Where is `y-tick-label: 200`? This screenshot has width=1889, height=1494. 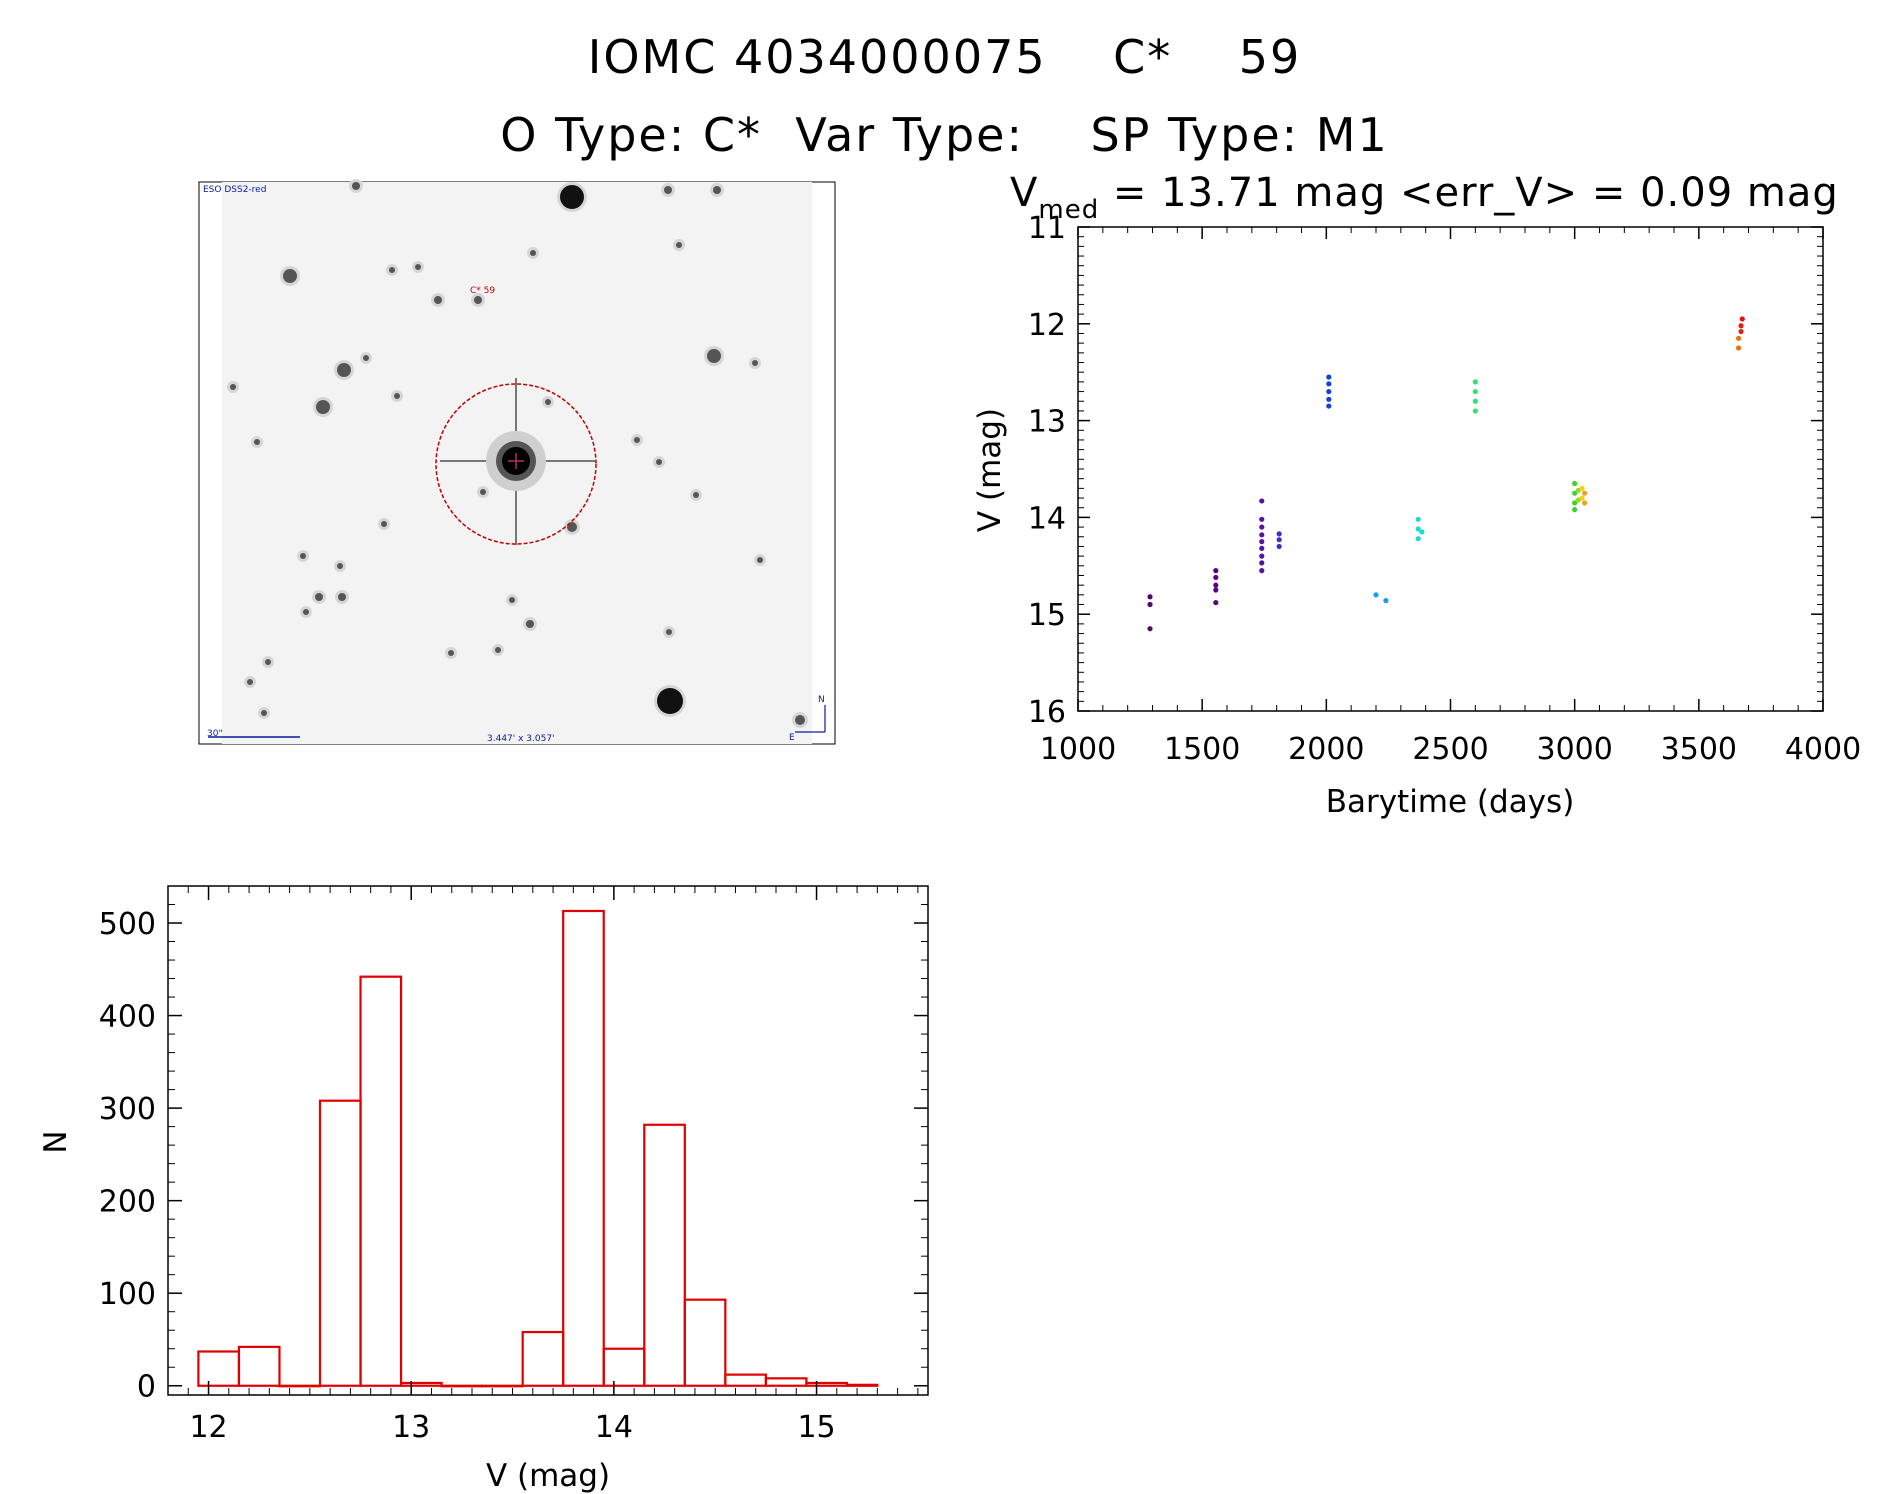 y-tick-label: 200 is located at coordinates (127, 1202).